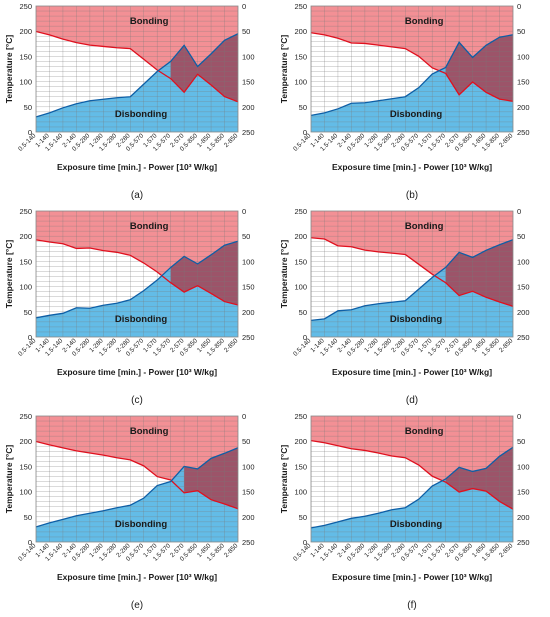  What do you see at coordinates (137, 195) in the screenshot?
I see `panel-label: (a)` at bounding box center [137, 195].